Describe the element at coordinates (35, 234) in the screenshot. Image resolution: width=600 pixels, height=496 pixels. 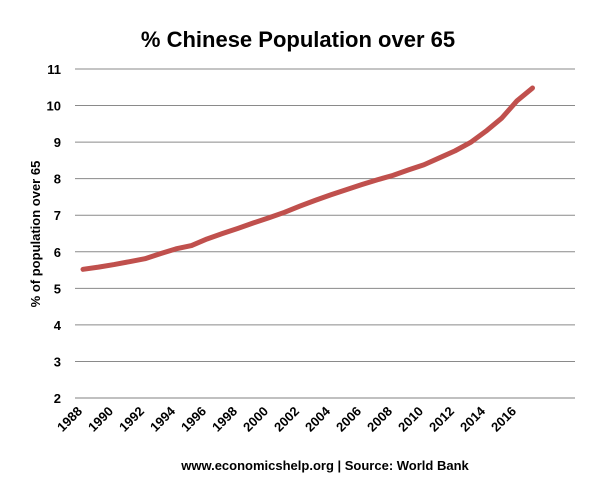
I see `y-axis-label: % of population over 65` at that location.